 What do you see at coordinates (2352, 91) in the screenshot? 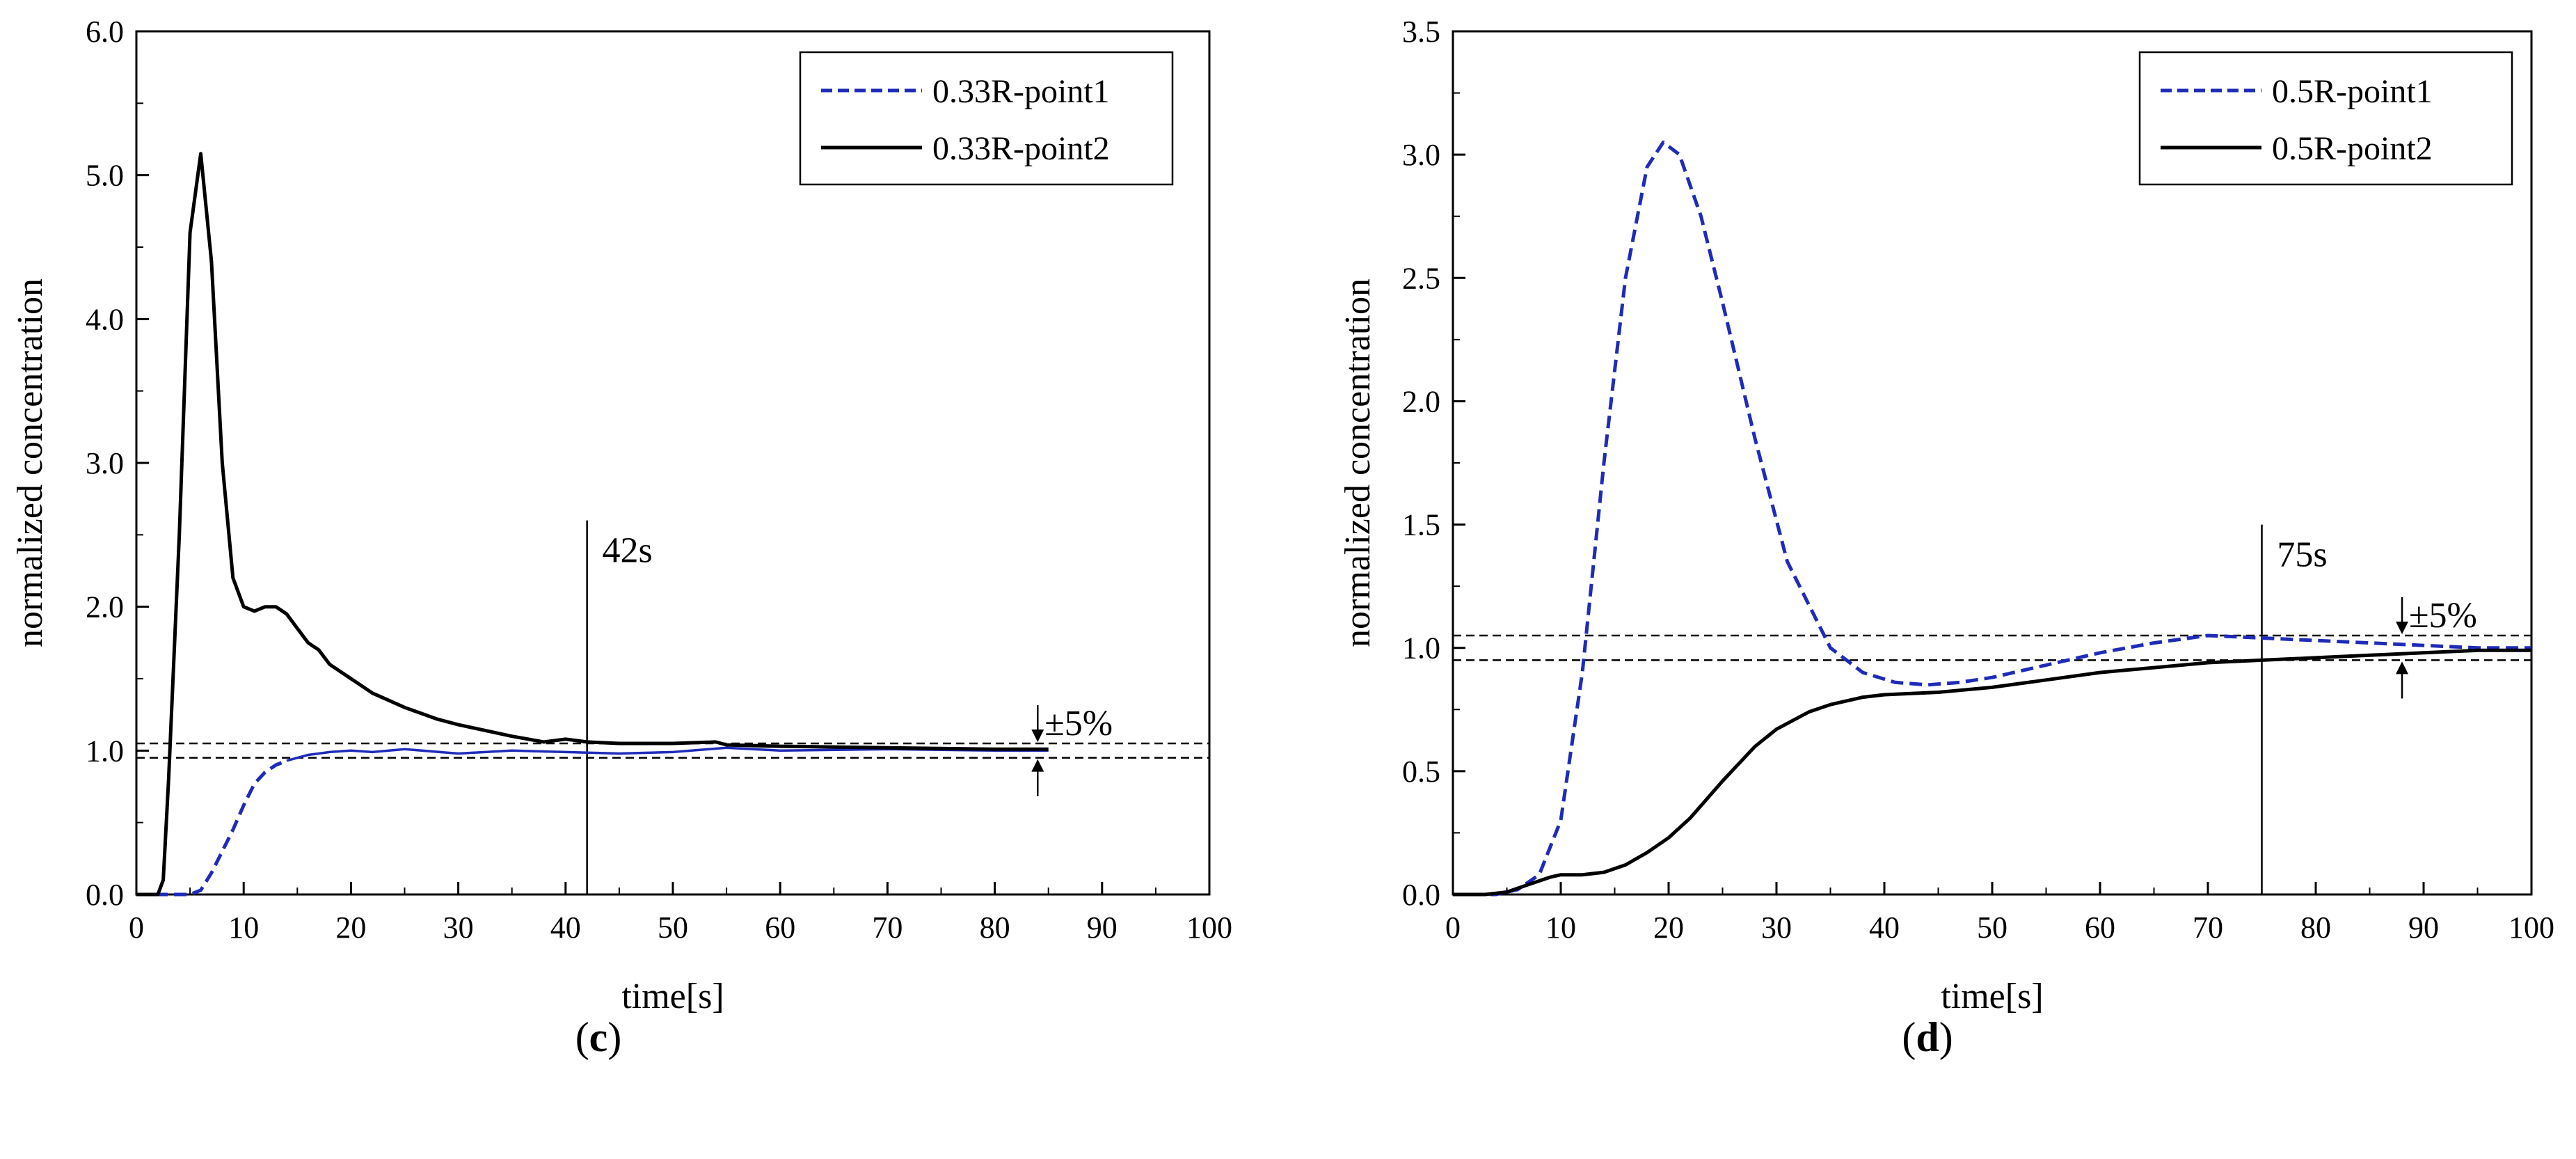
I see `legend-label-1: 0.5R-point1` at bounding box center [2352, 91].